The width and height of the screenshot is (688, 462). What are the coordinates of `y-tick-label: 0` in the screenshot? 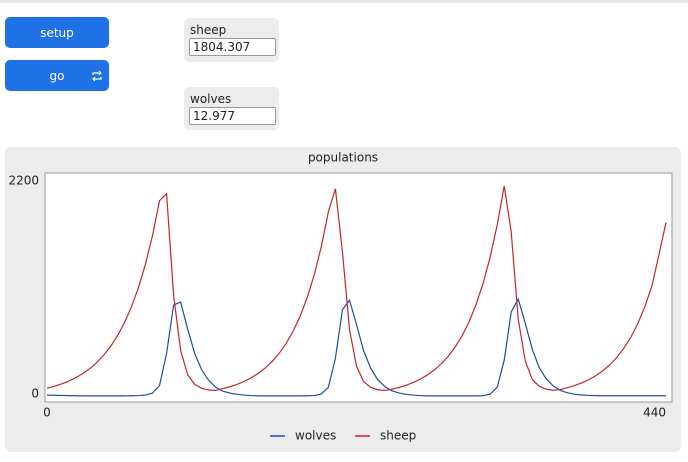 It's located at (35, 394).